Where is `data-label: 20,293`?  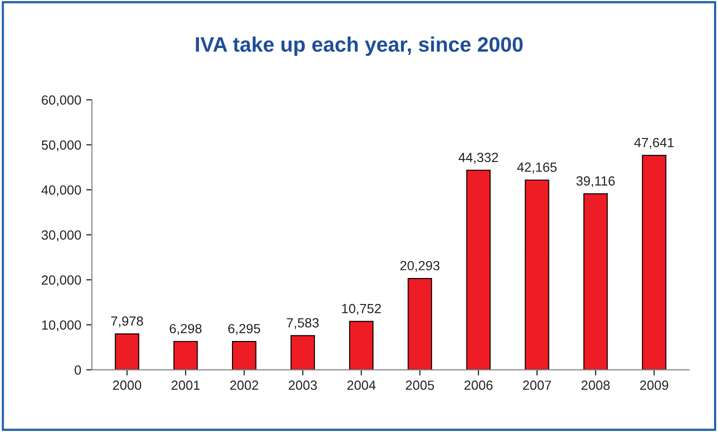
data-label: 20,293 is located at coordinates (420, 266).